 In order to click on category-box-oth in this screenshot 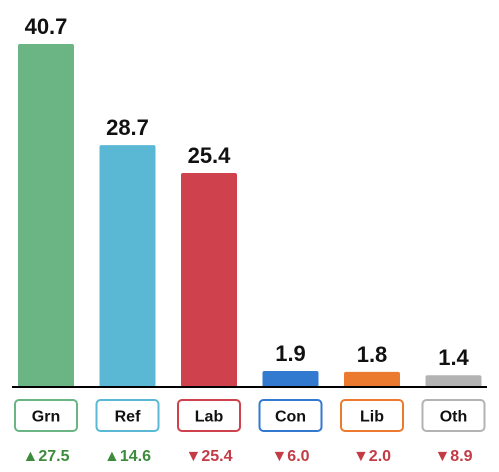, I will do `click(453, 415)`.